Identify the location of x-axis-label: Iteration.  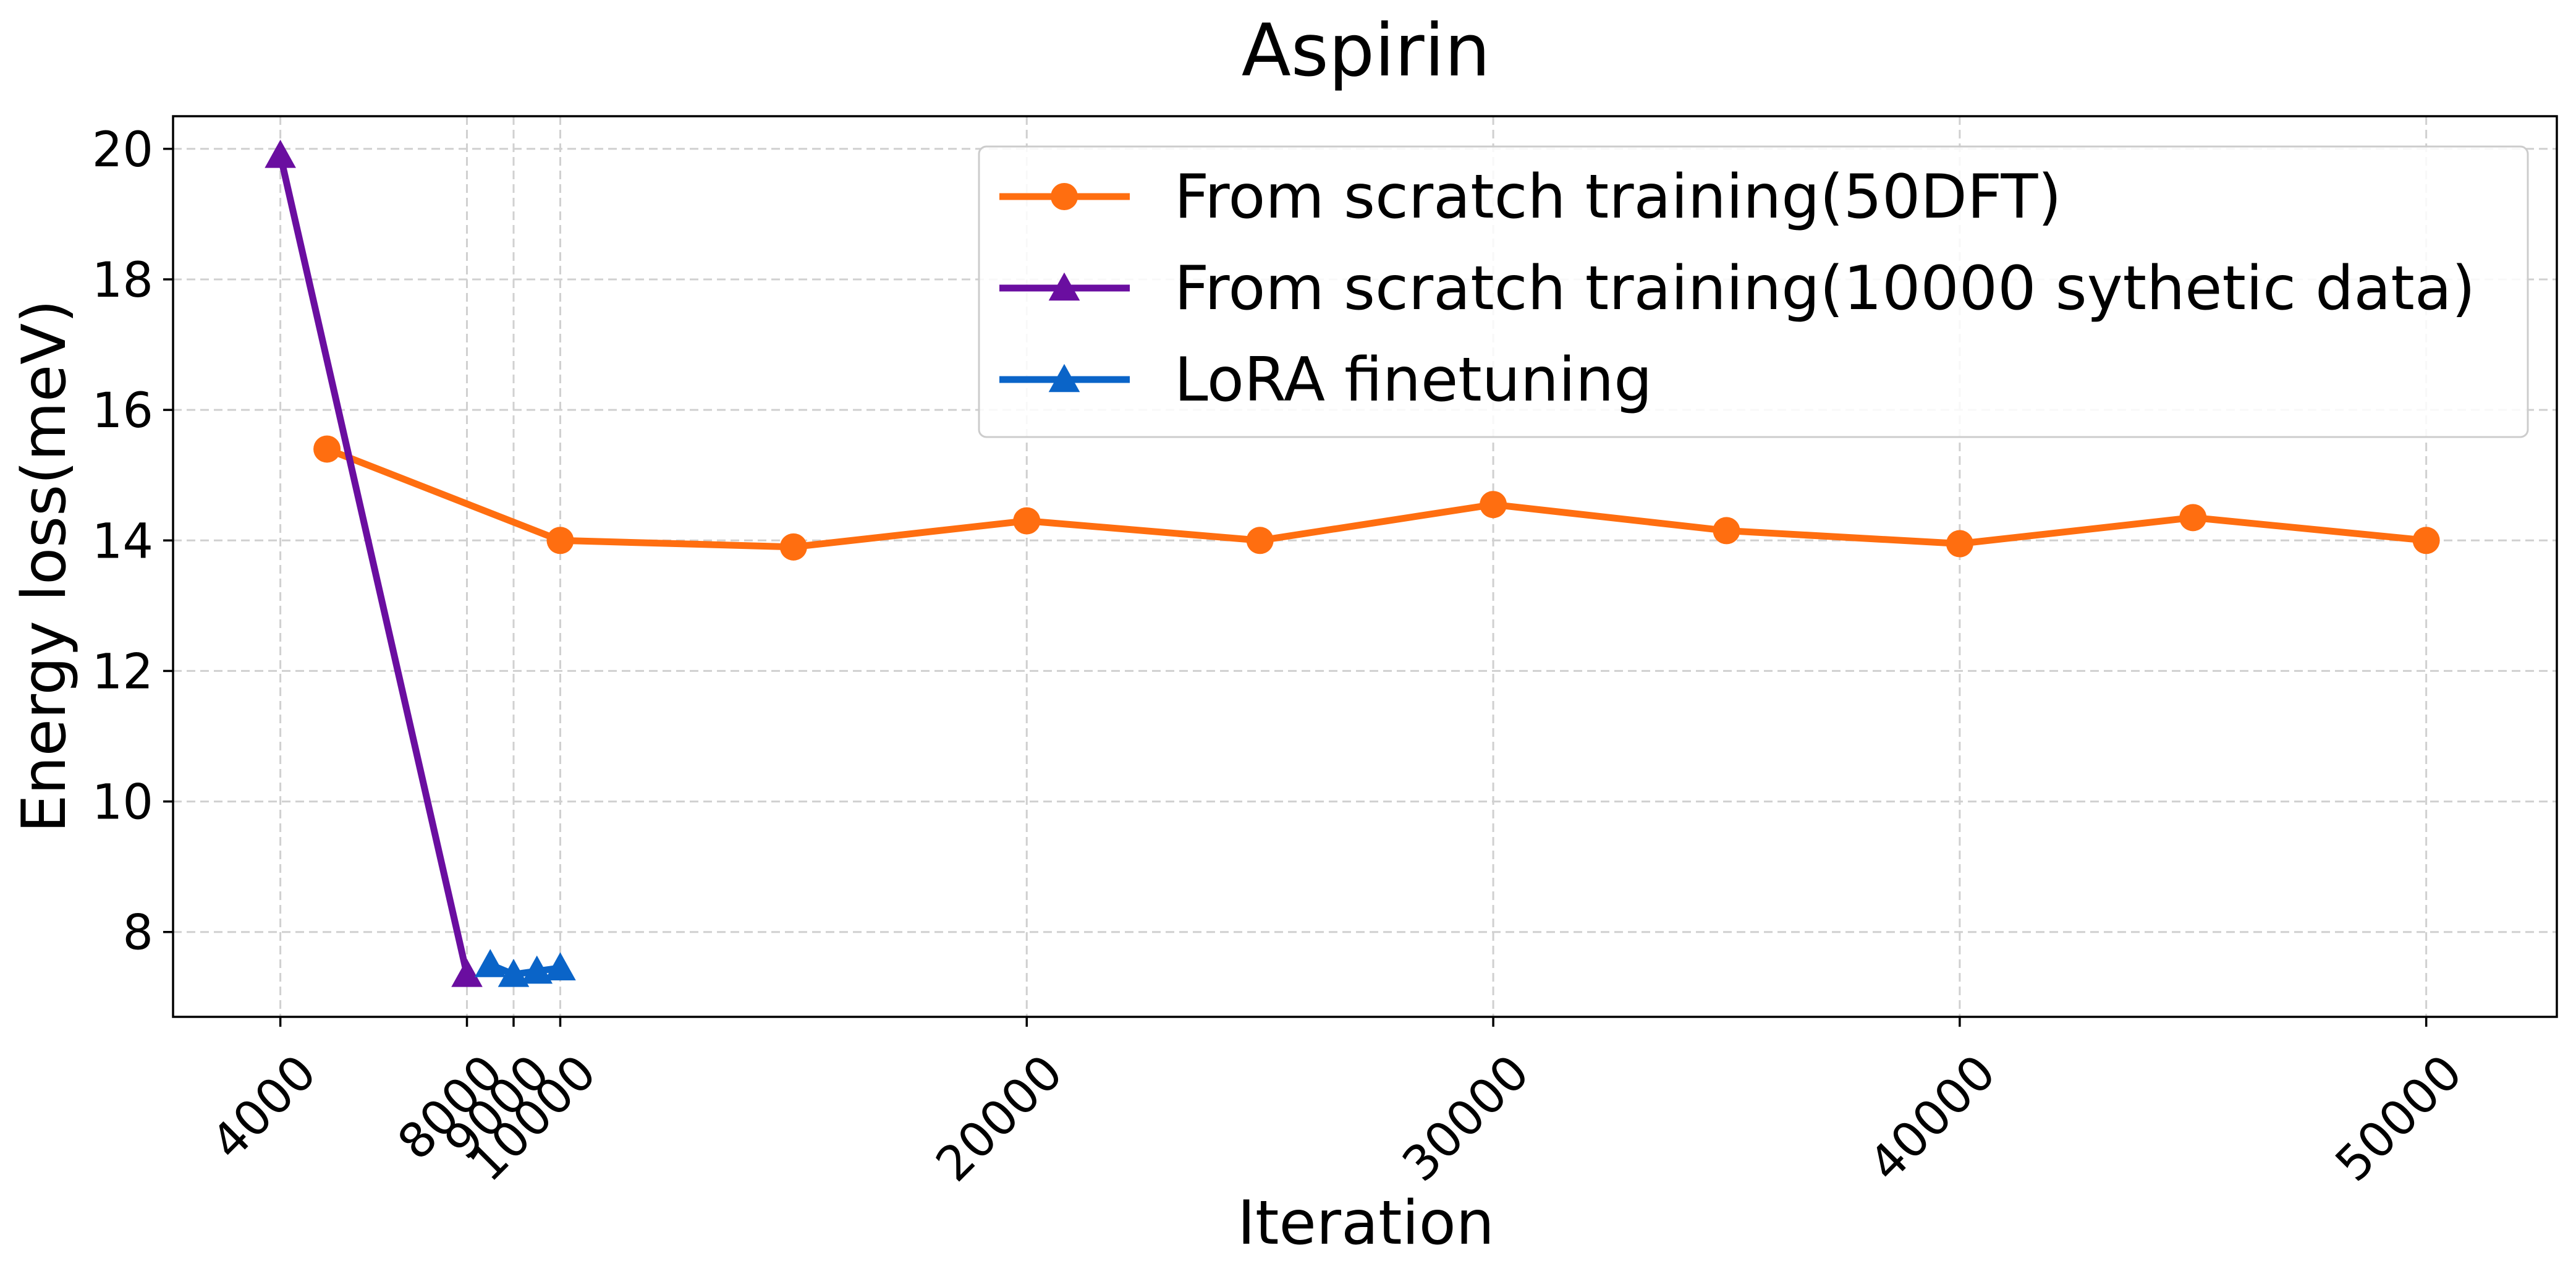
(1365, 1223).